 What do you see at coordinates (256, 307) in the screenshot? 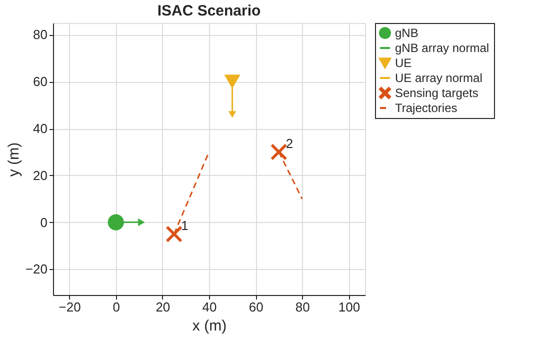
I see `x-tick-label: 60` at bounding box center [256, 307].